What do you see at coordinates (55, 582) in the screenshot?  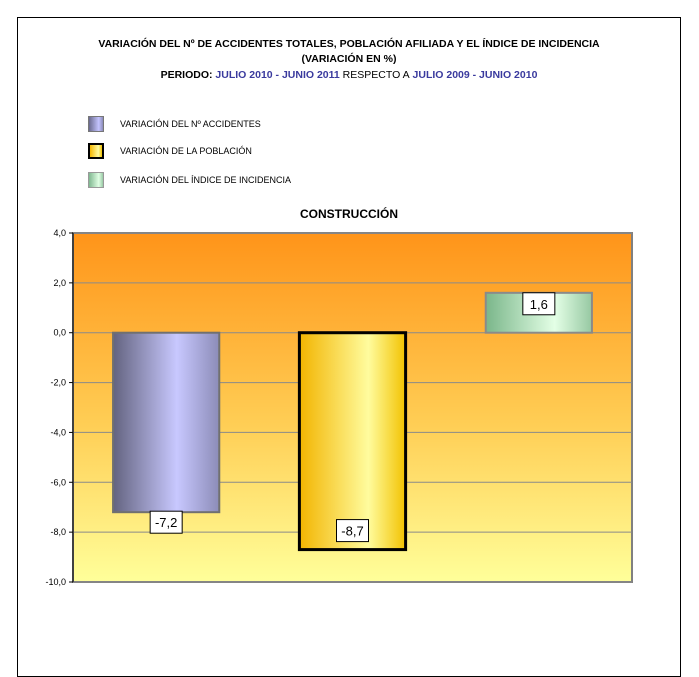 I see `y-tick-label: -10,0` at bounding box center [55, 582].